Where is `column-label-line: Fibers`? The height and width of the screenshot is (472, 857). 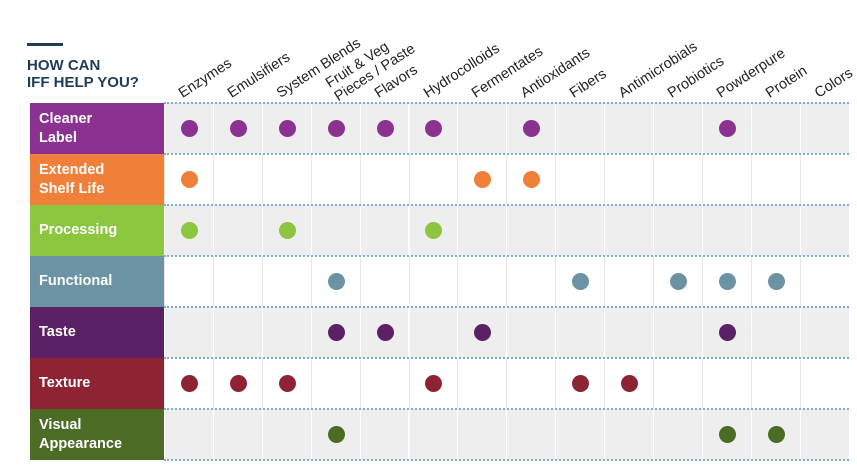
column-label-line: Fibers is located at coordinates (588, 84).